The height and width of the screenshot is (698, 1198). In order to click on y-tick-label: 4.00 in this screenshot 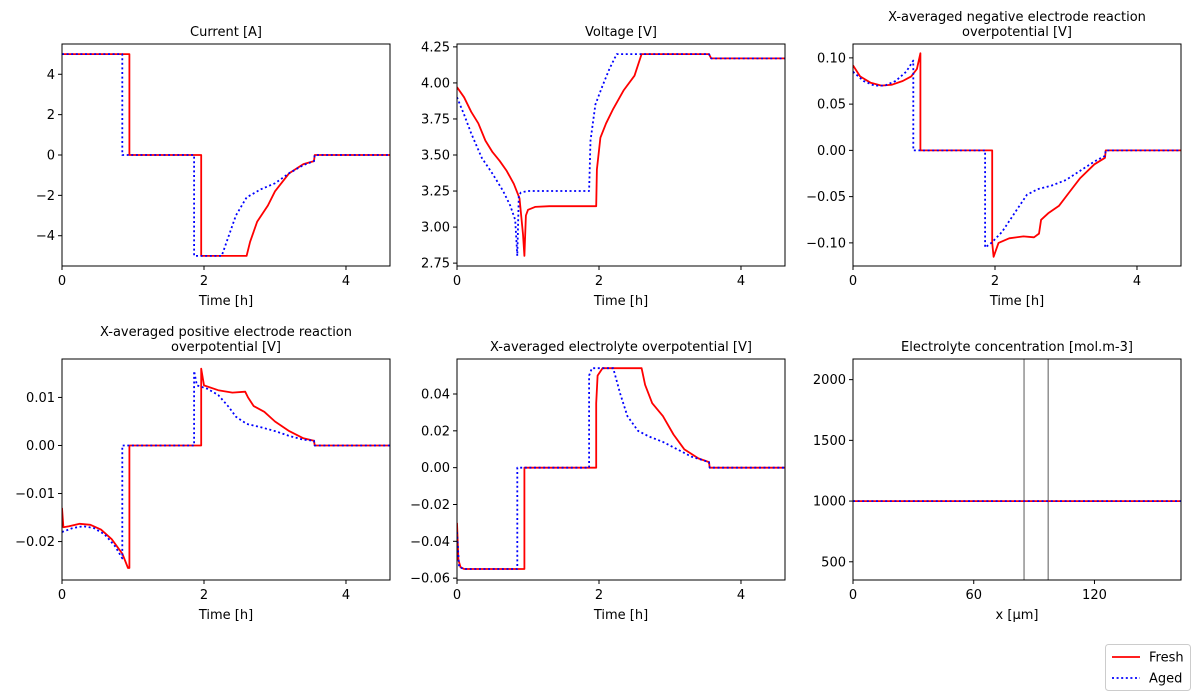, I will do `click(435, 83)`.